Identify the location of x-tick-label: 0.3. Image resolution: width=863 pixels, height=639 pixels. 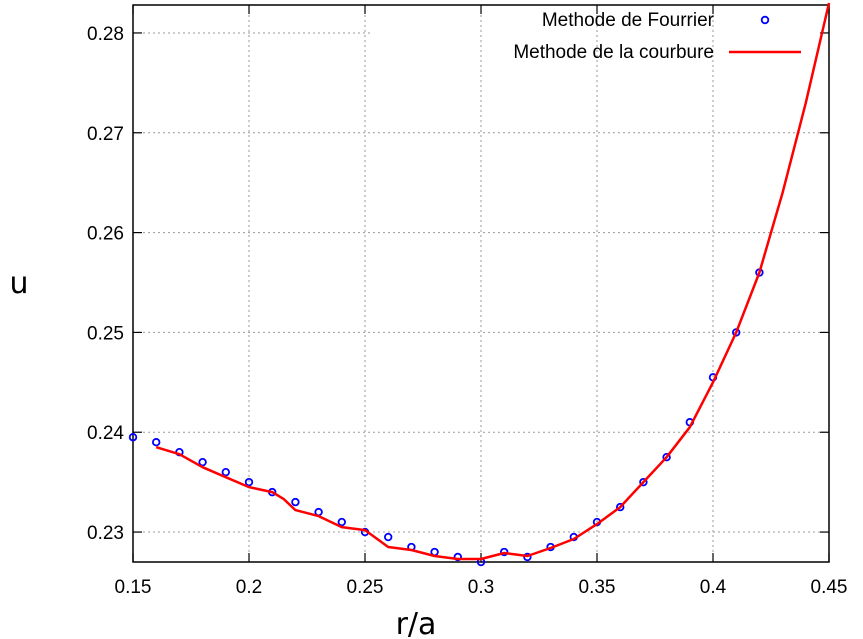
(481, 587).